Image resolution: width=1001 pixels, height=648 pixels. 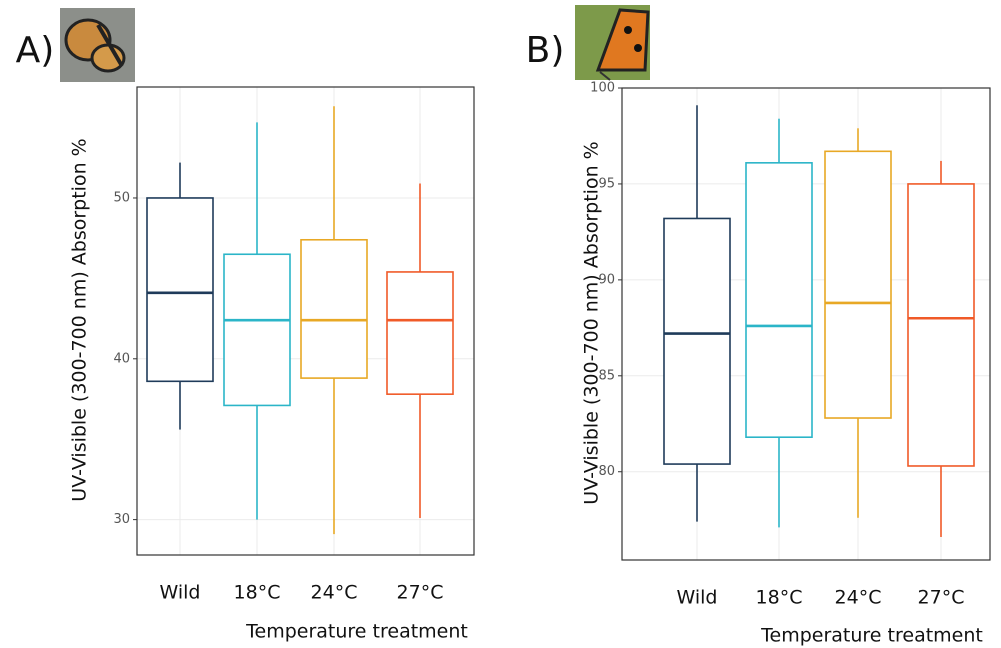 What do you see at coordinates (612, 43) in the screenshot?
I see `butterfly-image-b` at bounding box center [612, 43].